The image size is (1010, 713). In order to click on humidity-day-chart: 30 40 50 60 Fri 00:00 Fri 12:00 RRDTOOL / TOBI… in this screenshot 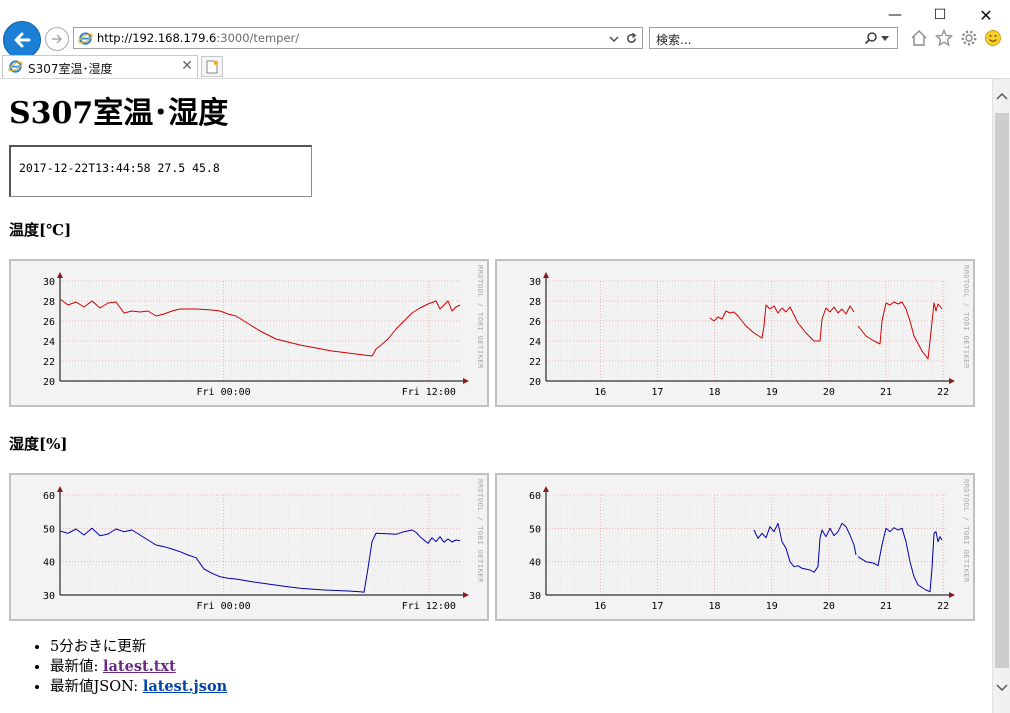, I will do `click(263, 545)`.